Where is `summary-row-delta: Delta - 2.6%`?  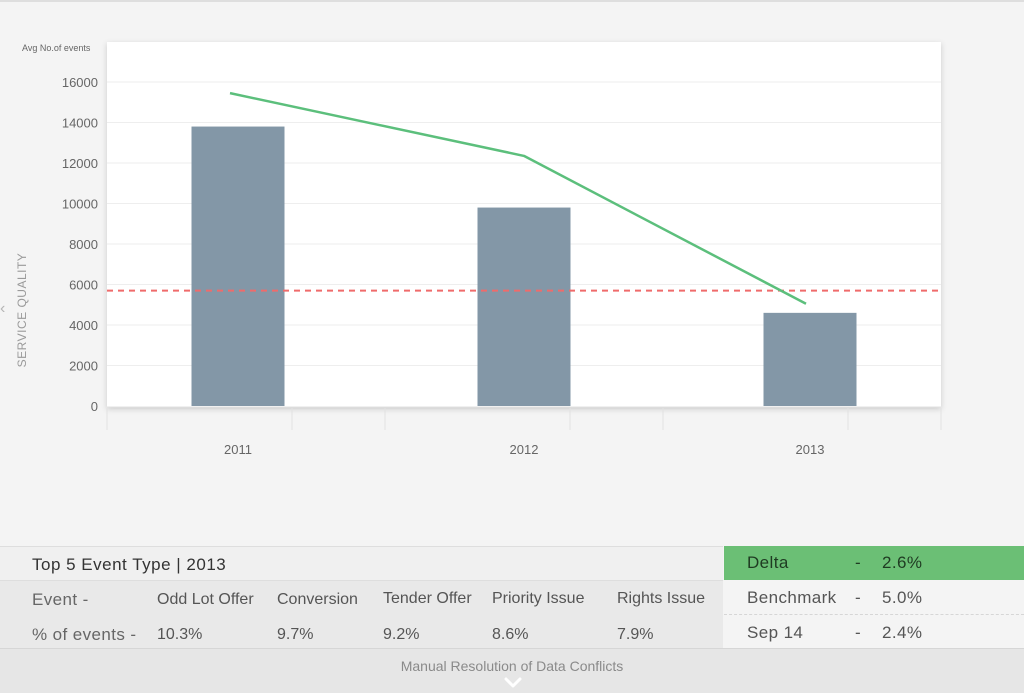
summary-row-delta: Delta - 2.6% is located at coordinates (874, 563).